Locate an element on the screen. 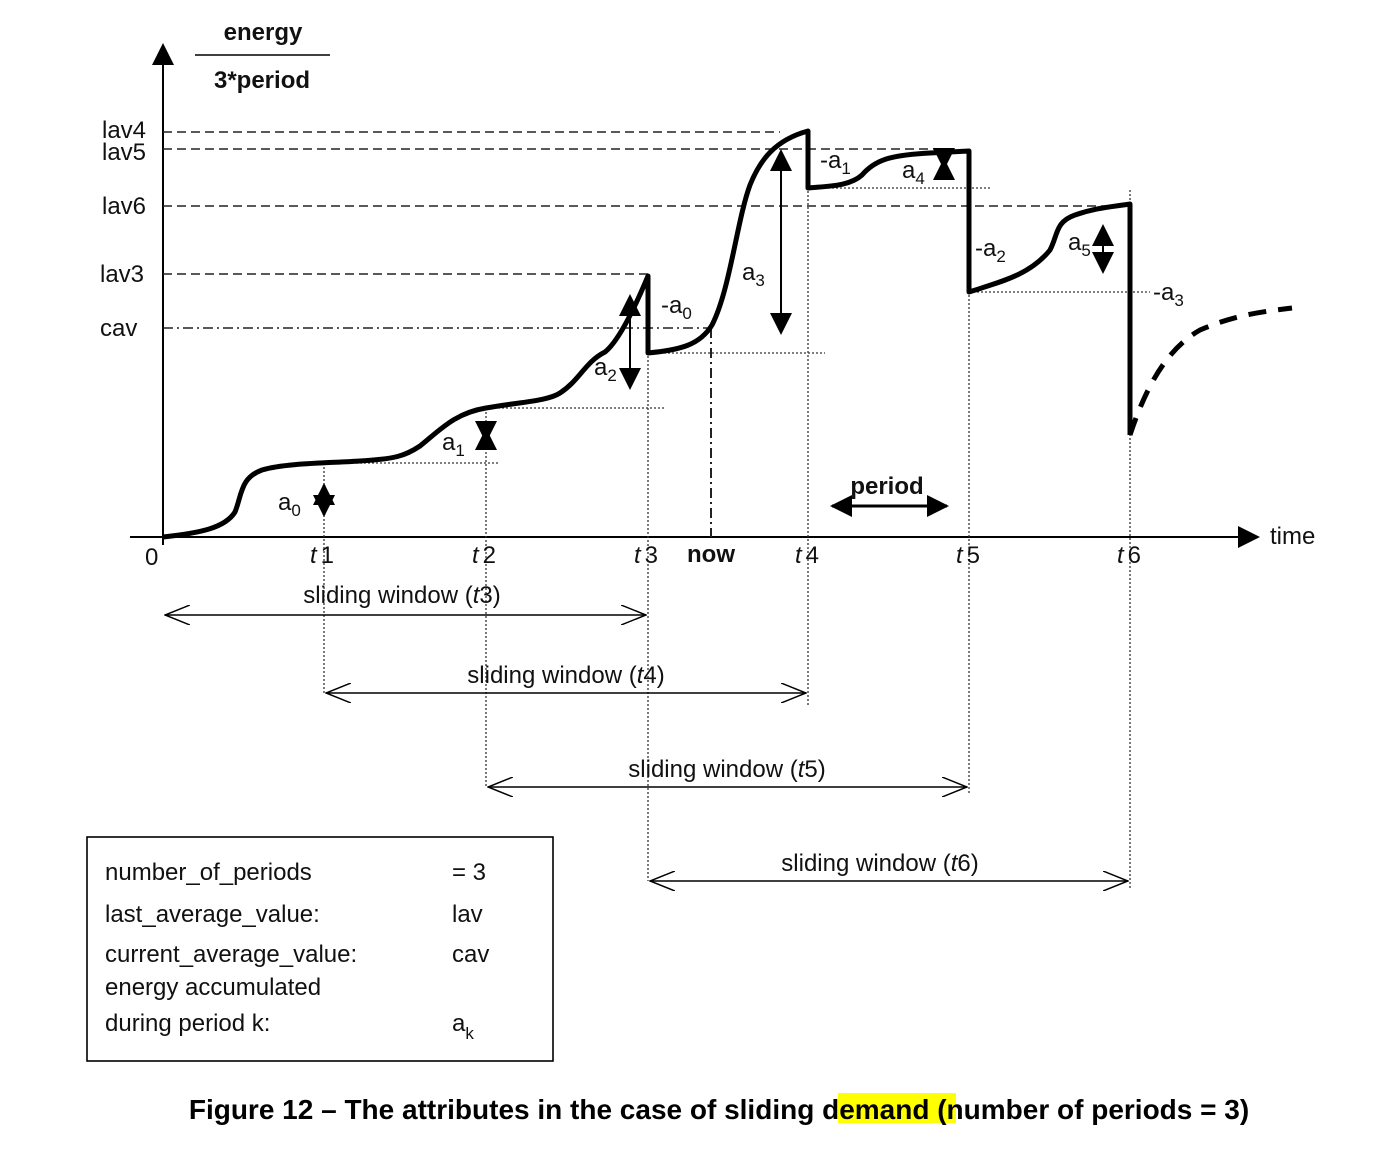 The image size is (1375, 1149). legend-value: cav is located at coordinates (470, 954).